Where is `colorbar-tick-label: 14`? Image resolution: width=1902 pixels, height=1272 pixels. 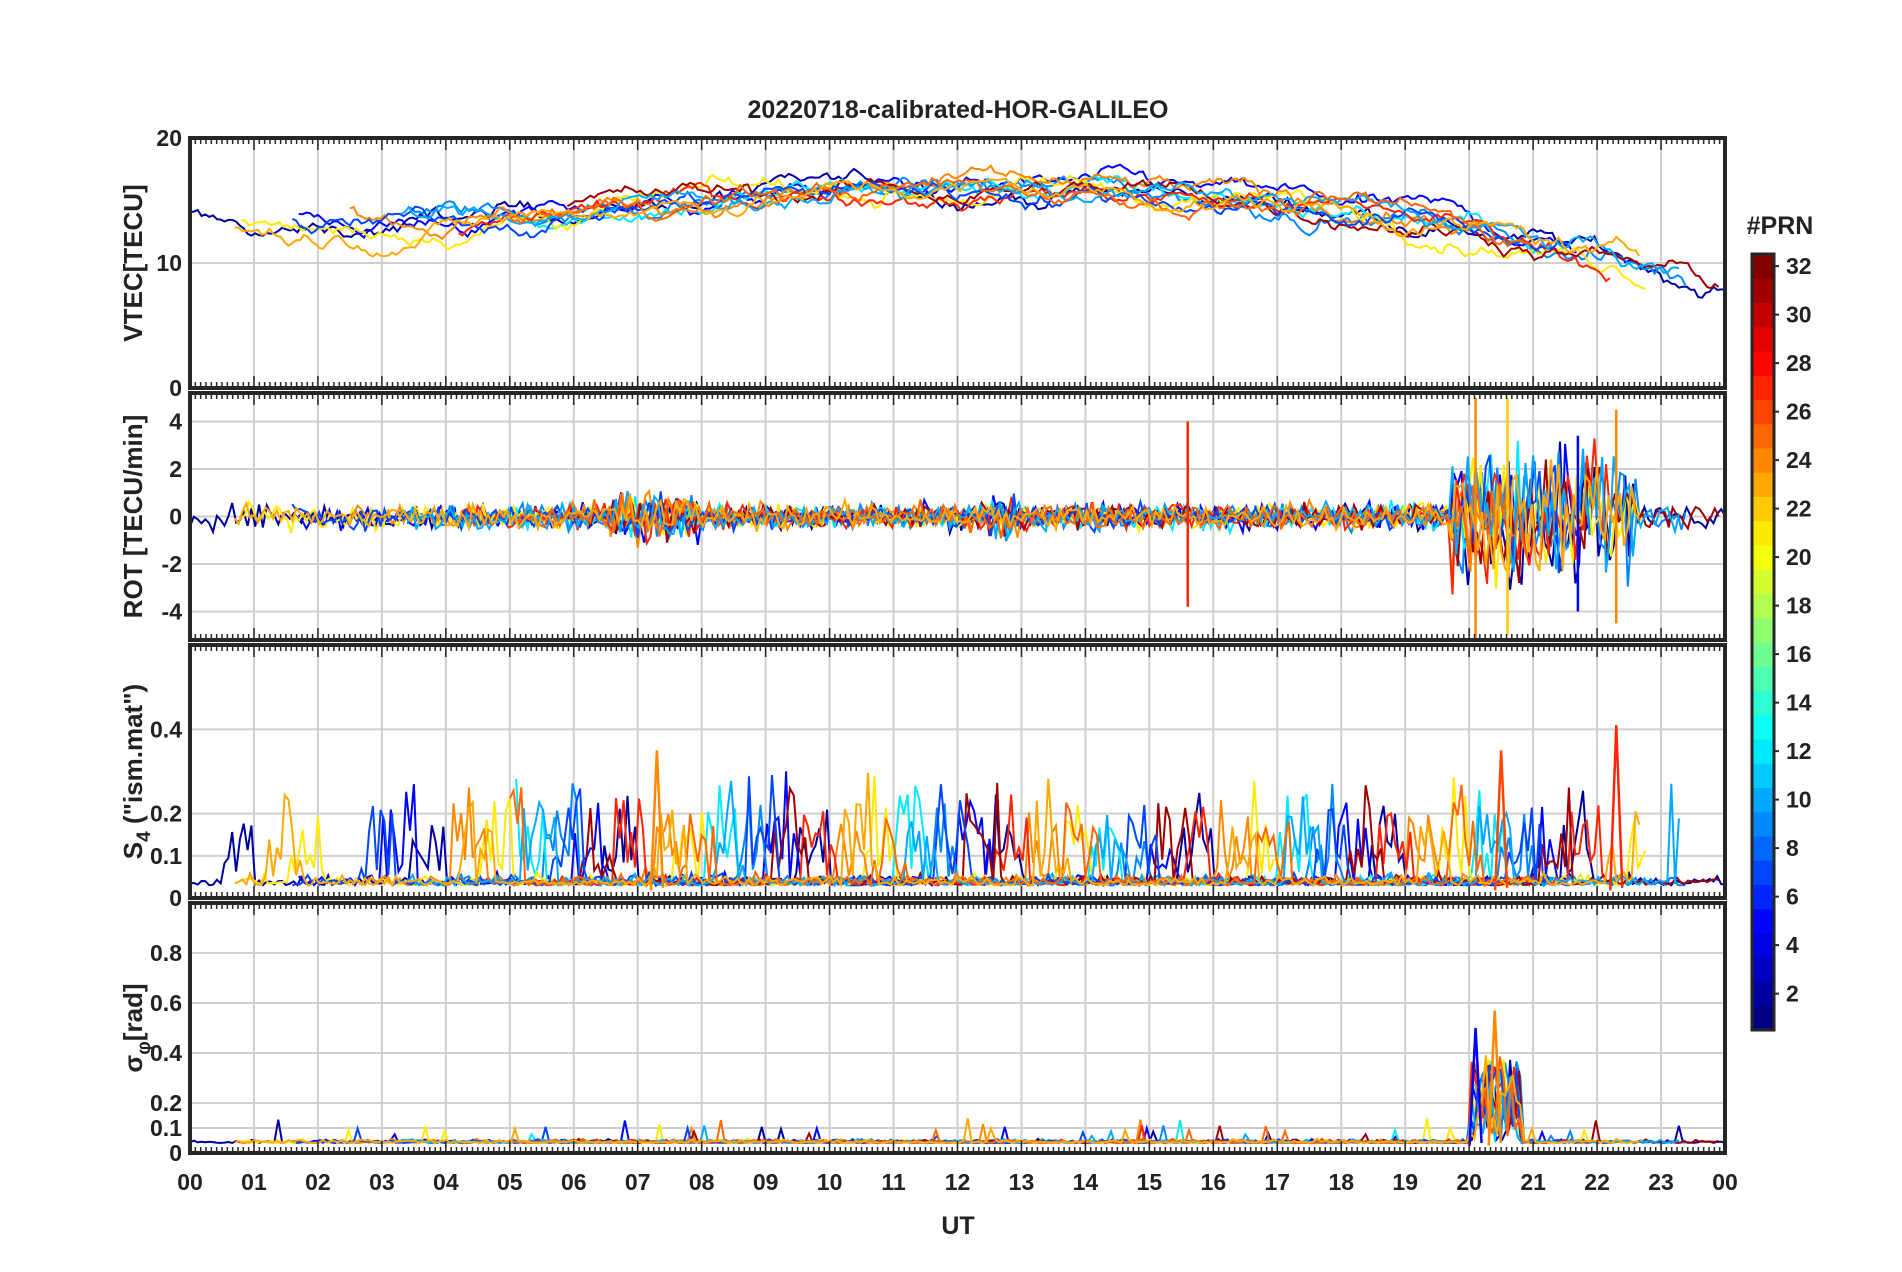
colorbar-tick-label: 14 is located at coordinates (1799, 703).